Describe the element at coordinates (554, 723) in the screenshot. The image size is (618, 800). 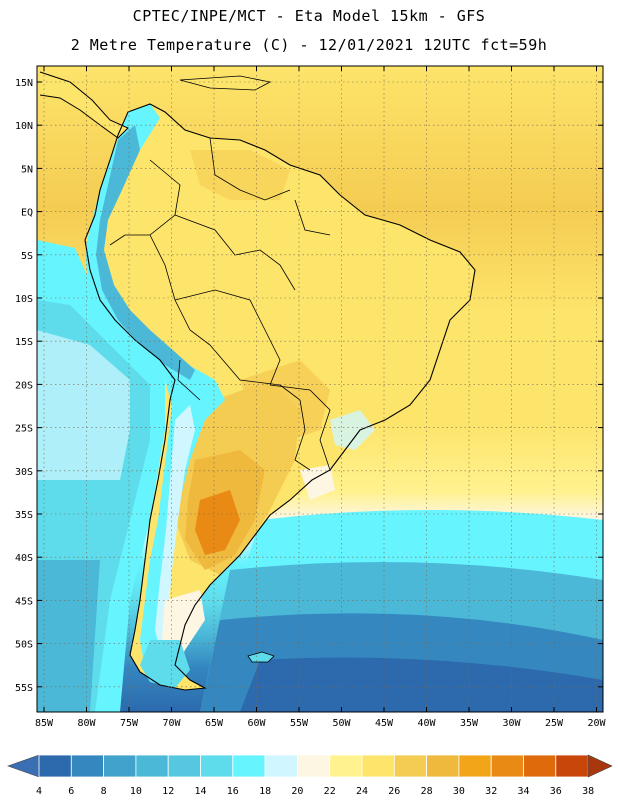
I see `lon-label: 25W` at that location.